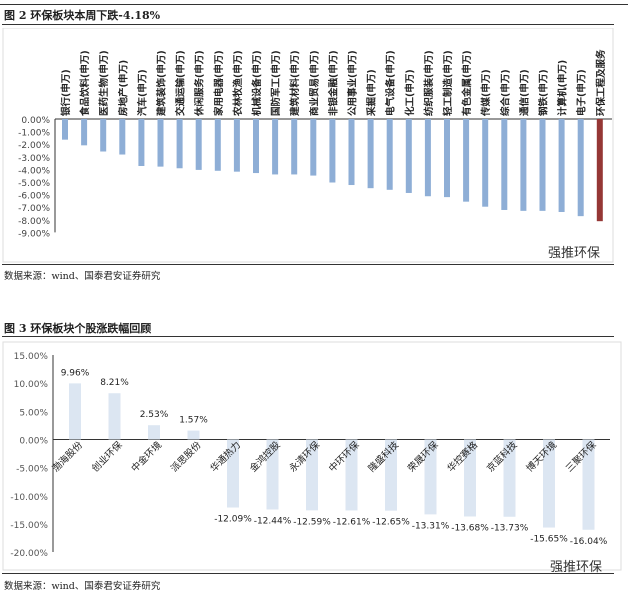 The width and height of the screenshot is (628, 593). What do you see at coordinates (34, 234) in the screenshot?
I see `y-tick-label: -9.00%` at bounding box center [34, 234].